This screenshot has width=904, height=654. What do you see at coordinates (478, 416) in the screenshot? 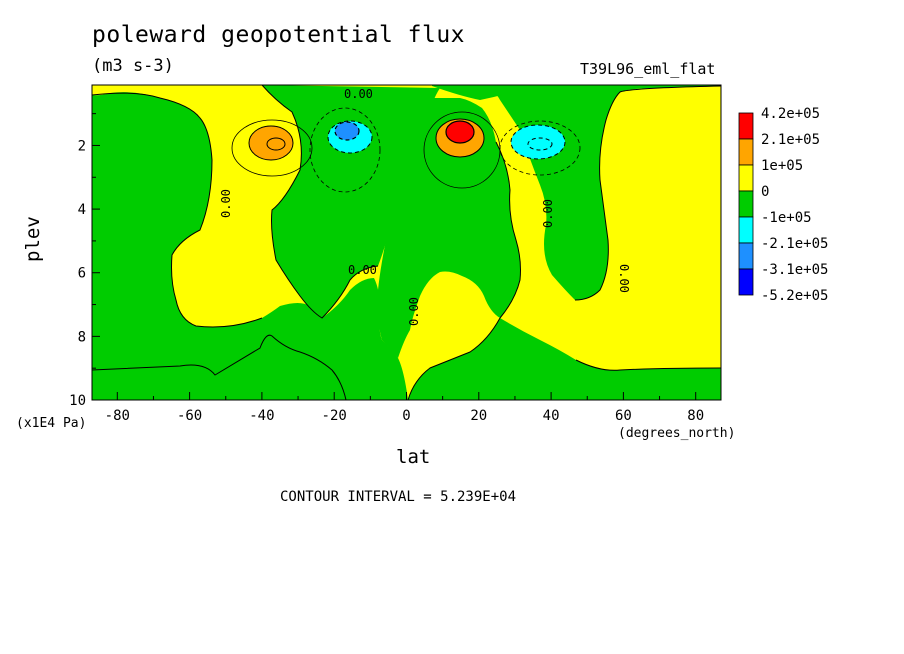
I see `x-tick-label: 20` at bounding box center [478, 416].